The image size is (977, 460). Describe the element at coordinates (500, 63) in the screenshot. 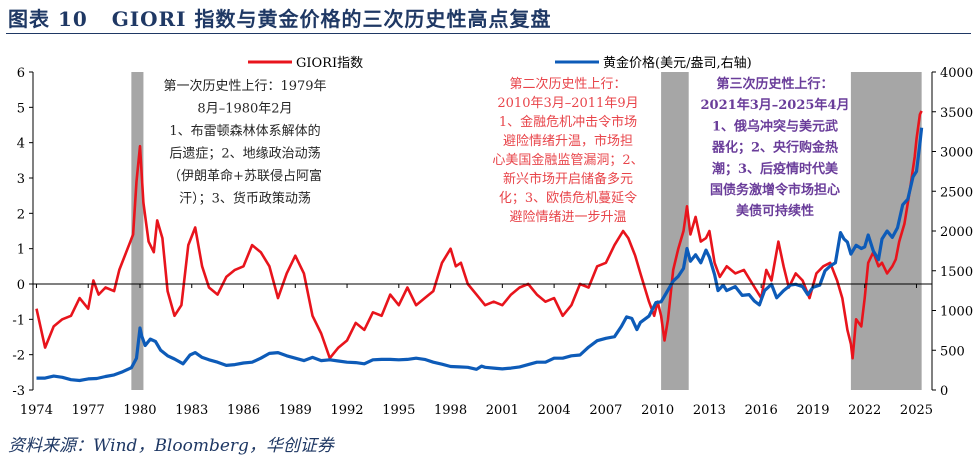

I see `legend: GIORI指数 黄金价格(美元/盎司,右轴)` at that location.